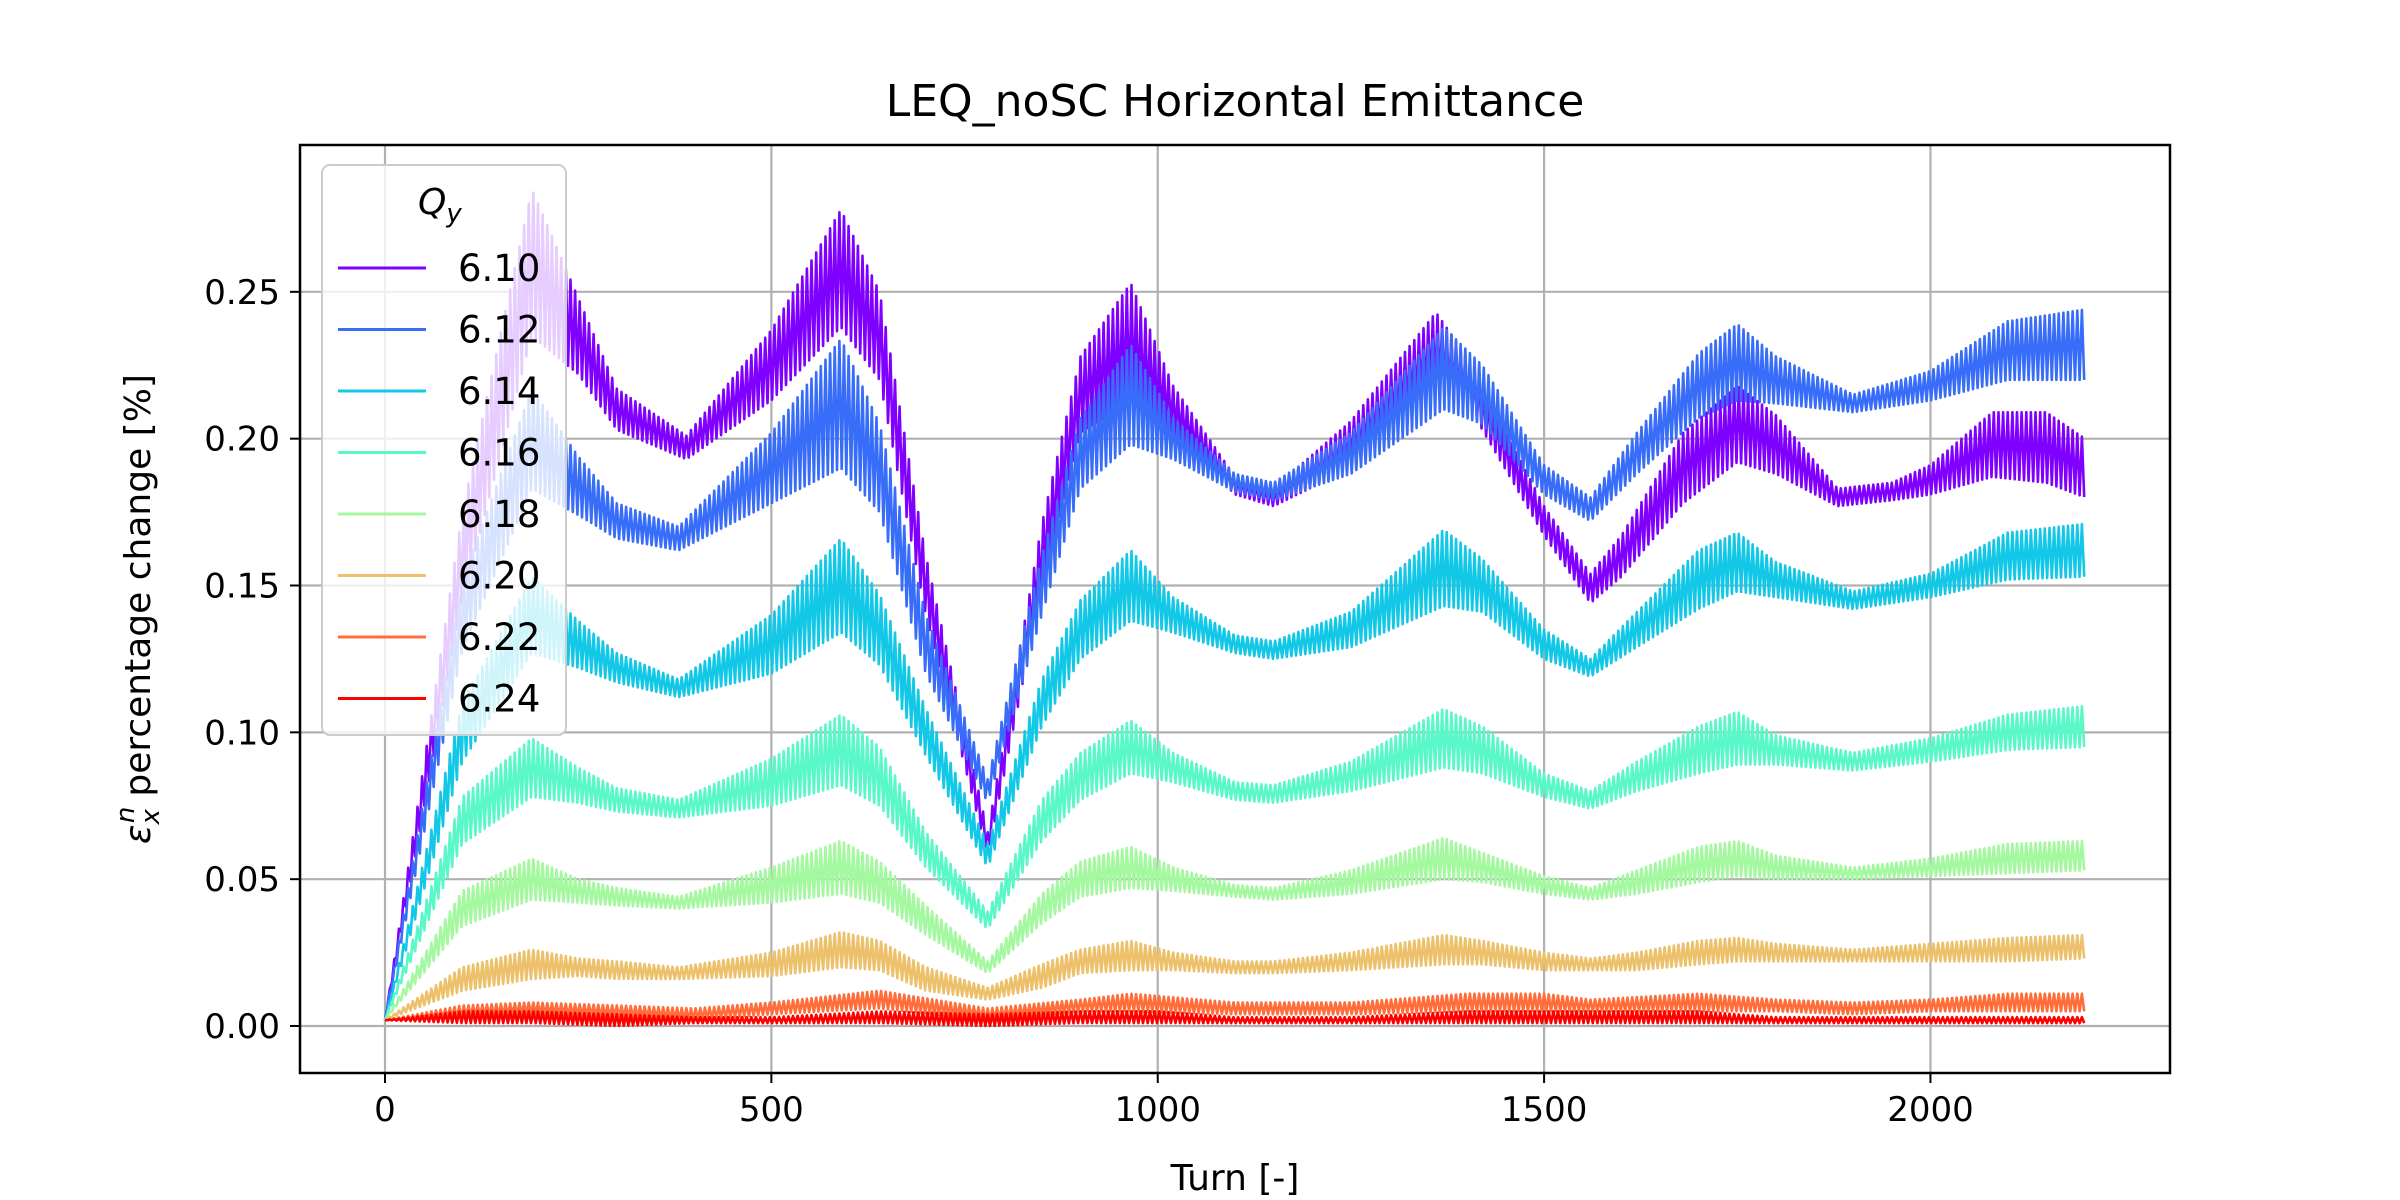 This screenshot has width=2400, height=1200. I want to click on x-tick-label: 2000, so click(1930, 1110).